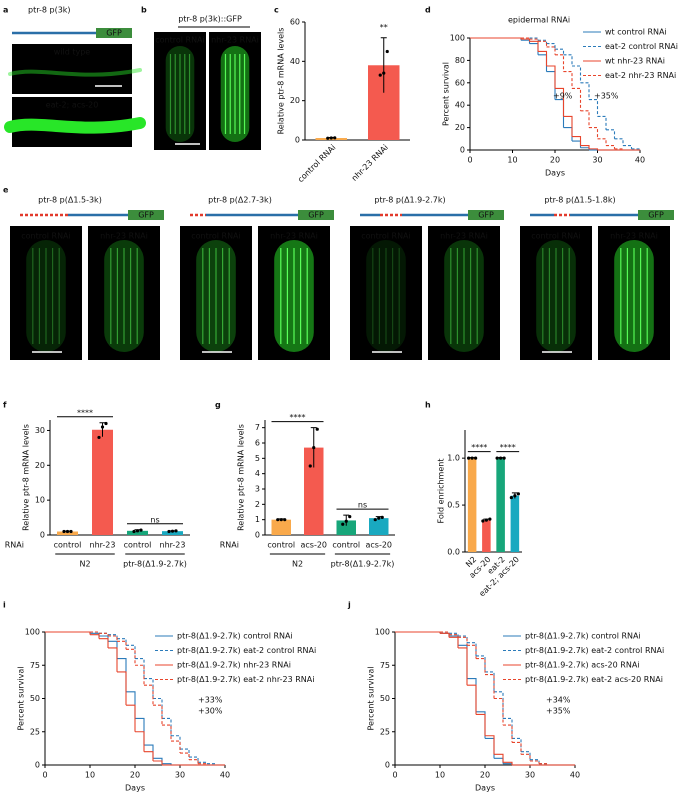  Describe the element at coordinates (257, 458) in the screenshot. I see `y-tick-label: 5` at that location.